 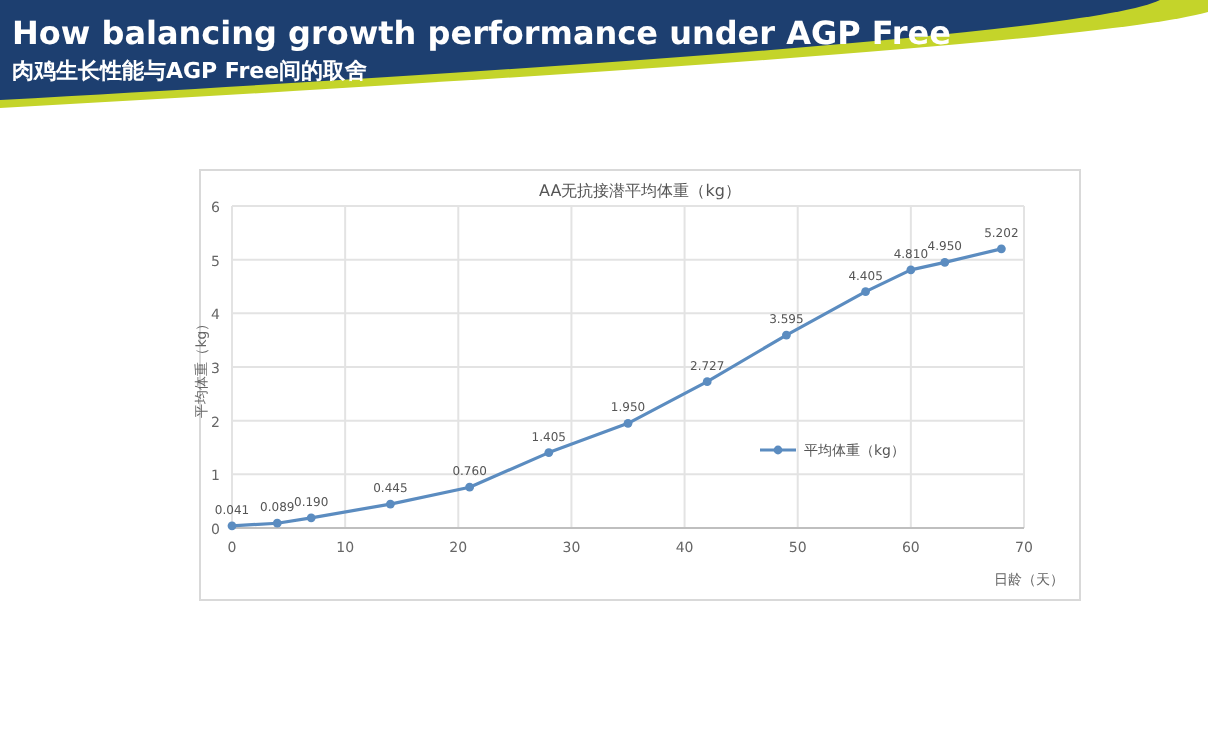 I want to click on text: AA无抗接潜平均体重（kg）, so click(x=640, y=191).